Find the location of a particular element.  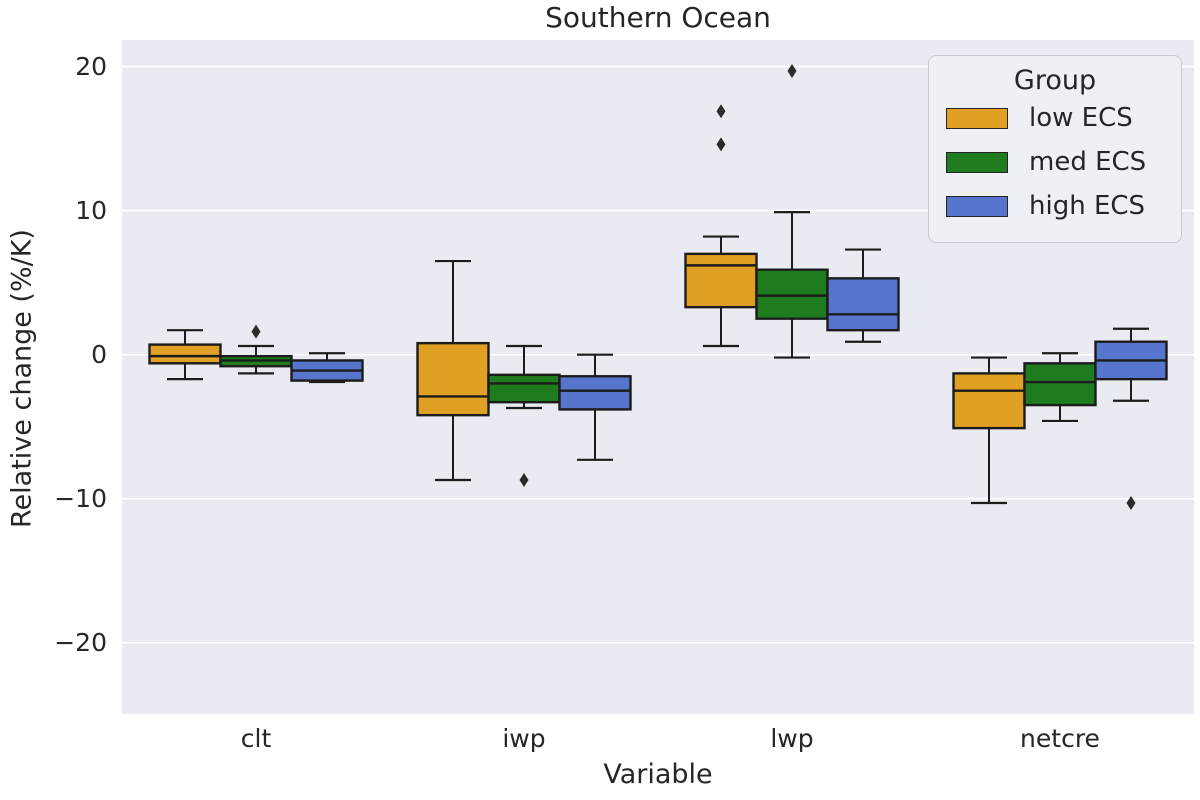

box-iwp-high-ecs is located at coordinates (595, 407).